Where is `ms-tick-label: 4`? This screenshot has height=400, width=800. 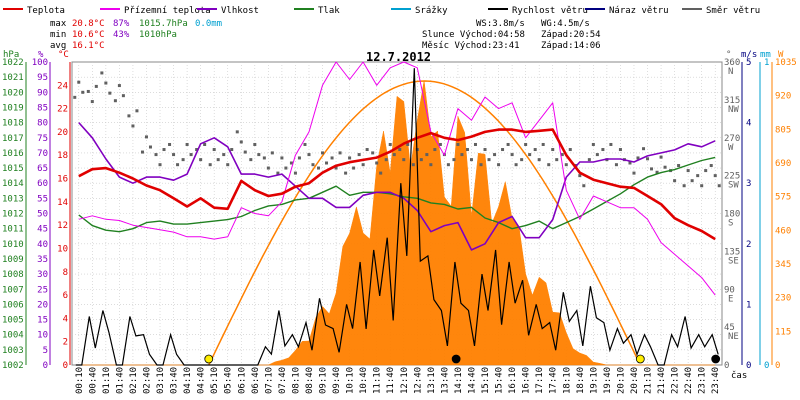 ms-tick-label: 4 is located at coordinates (748, 124).